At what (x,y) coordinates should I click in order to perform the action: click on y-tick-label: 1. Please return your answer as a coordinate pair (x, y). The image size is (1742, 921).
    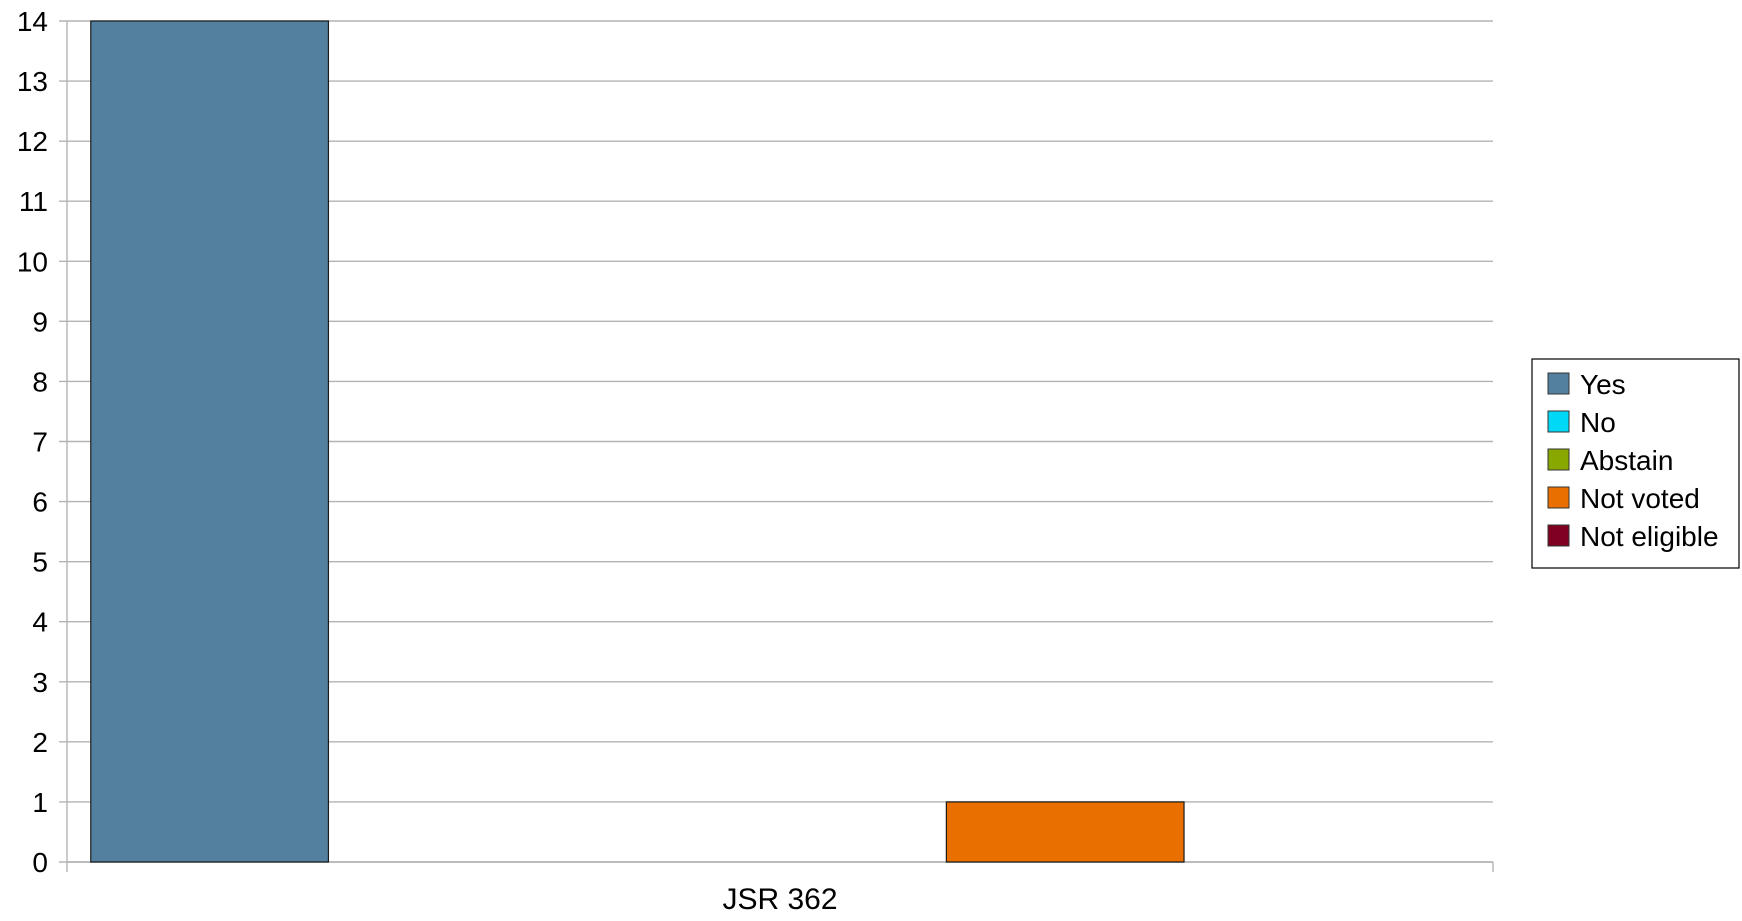
    Looking at the image, I should click on (40, 802).